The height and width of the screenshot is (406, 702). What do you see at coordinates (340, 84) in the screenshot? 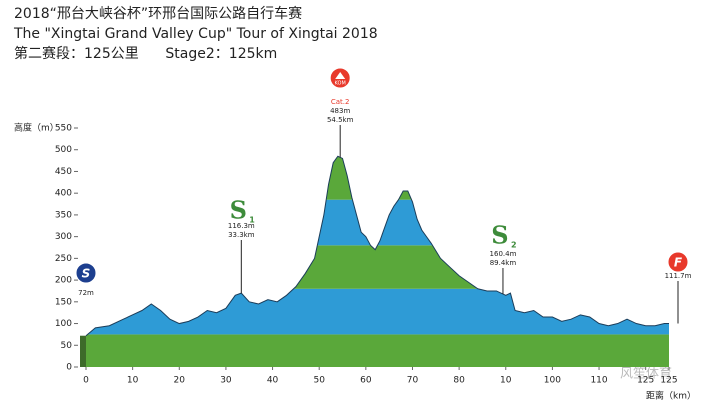
I see `marker-icon-label: KOM` at bounding box center [340, 84].